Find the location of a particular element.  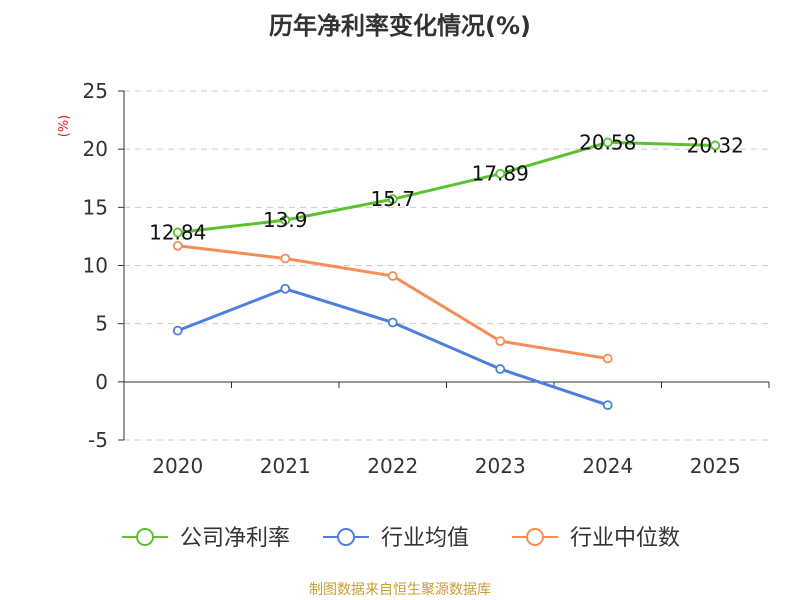

legend-label: 公司净利率 is located at coordinates (235, 538).